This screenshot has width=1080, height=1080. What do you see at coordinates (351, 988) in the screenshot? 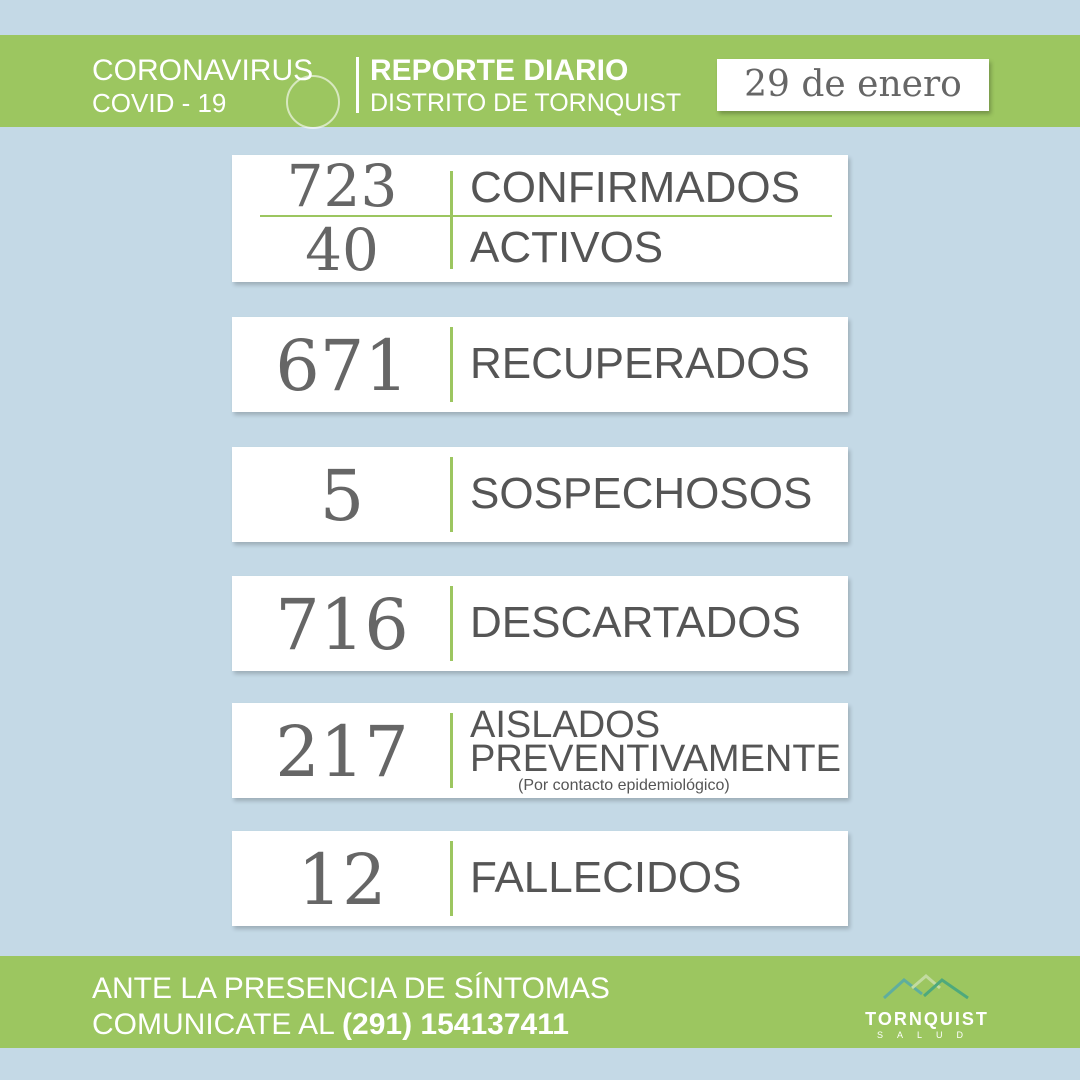
I see `footer-line1: ANTE LA PRESENCIA DE SÍNTOMAS` at bounding box center [351, 988].